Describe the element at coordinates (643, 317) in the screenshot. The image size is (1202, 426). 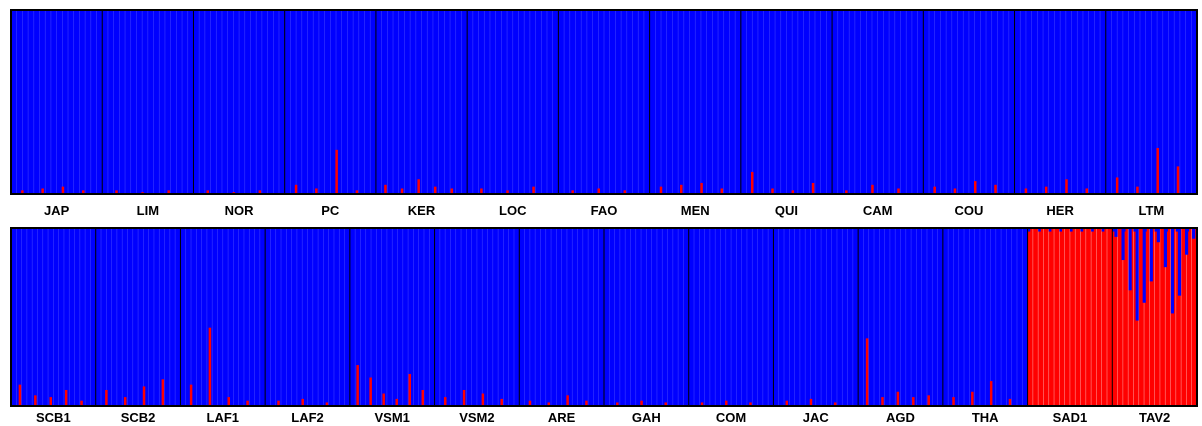
I see `population-block-gah` at that location.